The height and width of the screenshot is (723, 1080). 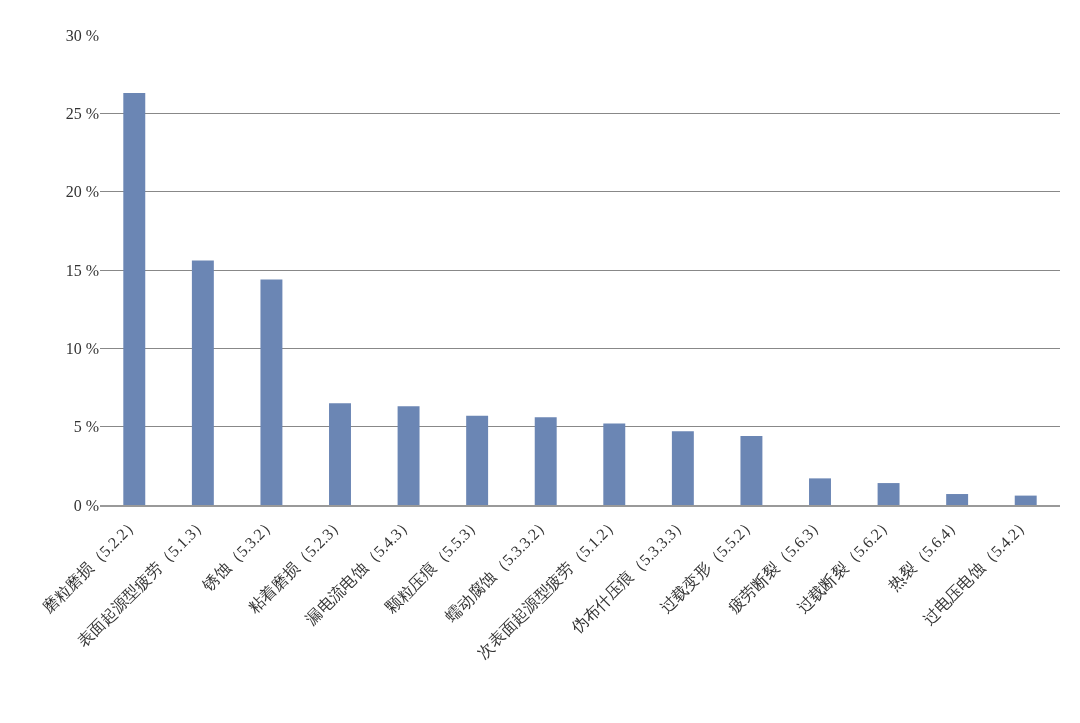 What do you see at coordinates (82, 192) in the screenshot?
I see `y-tick-label: 20 %` at bounding box center [82, 192].